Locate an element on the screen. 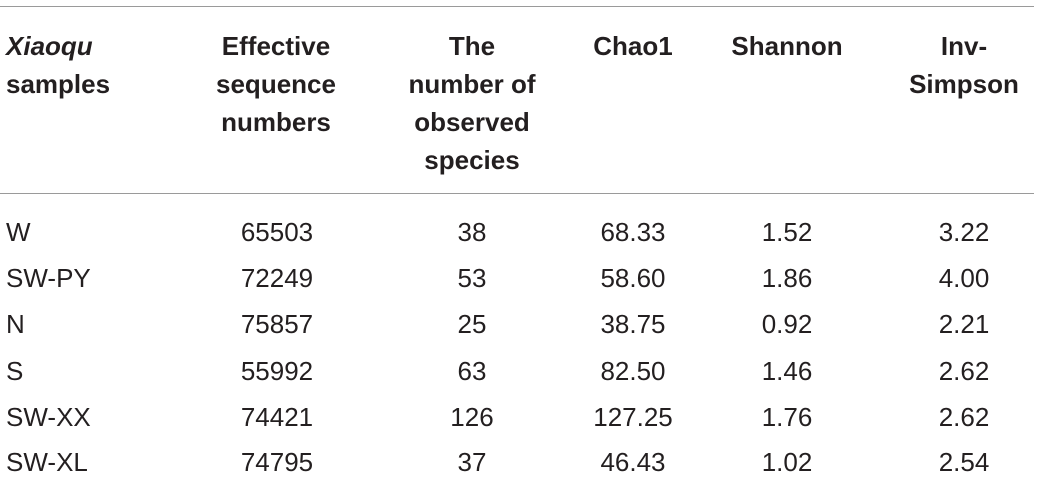  header-chao1: Chao1 is located at coordinates (633, 46).